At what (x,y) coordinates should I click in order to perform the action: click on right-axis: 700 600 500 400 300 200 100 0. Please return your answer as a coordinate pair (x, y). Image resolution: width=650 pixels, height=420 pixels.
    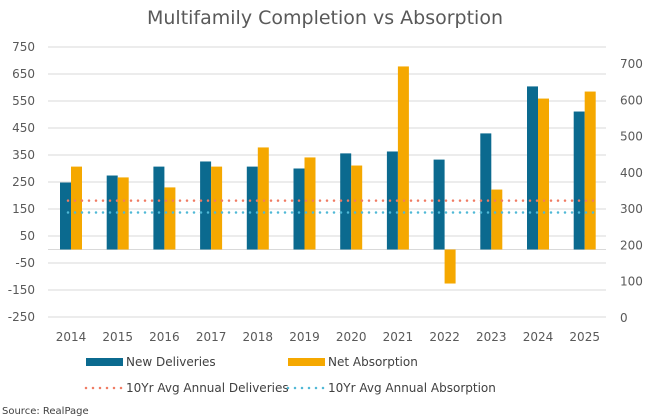
    Looking at the image, I should click on (631, 191).